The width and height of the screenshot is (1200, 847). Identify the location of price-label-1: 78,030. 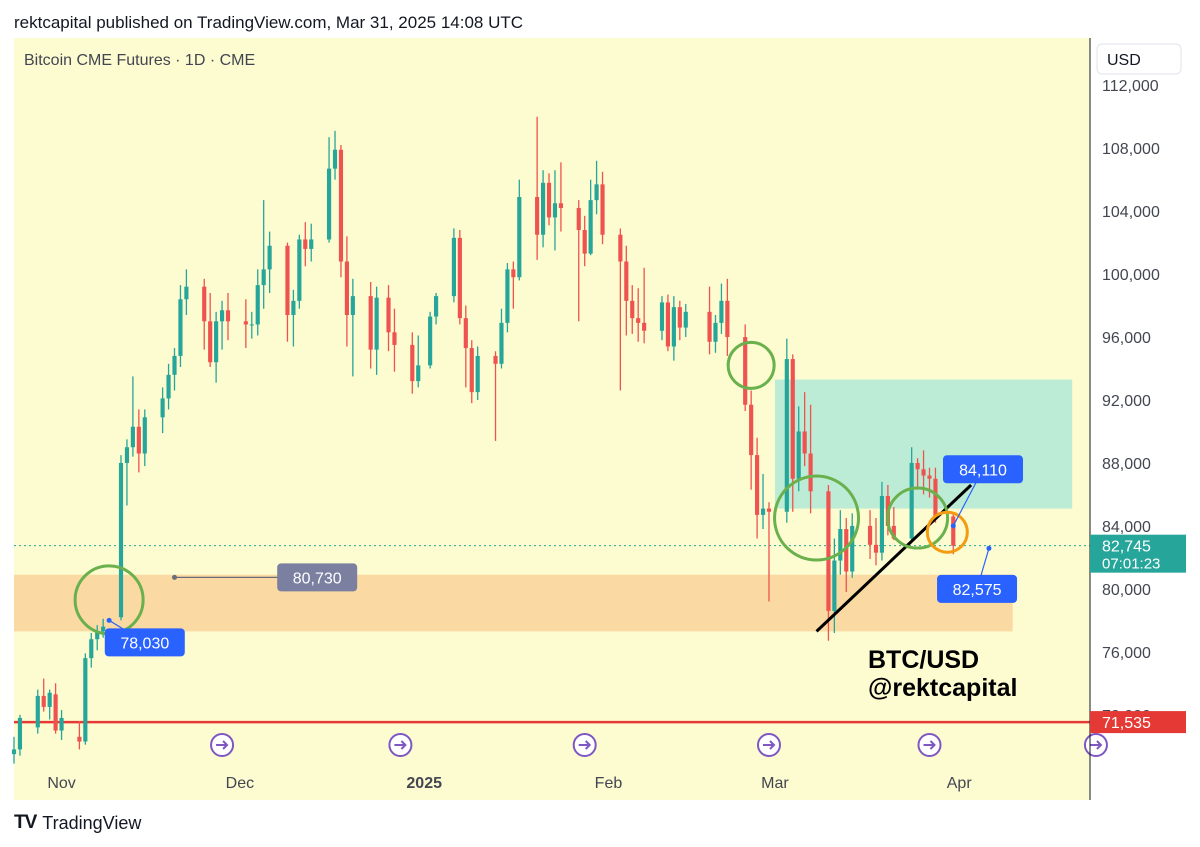
(144, 637).